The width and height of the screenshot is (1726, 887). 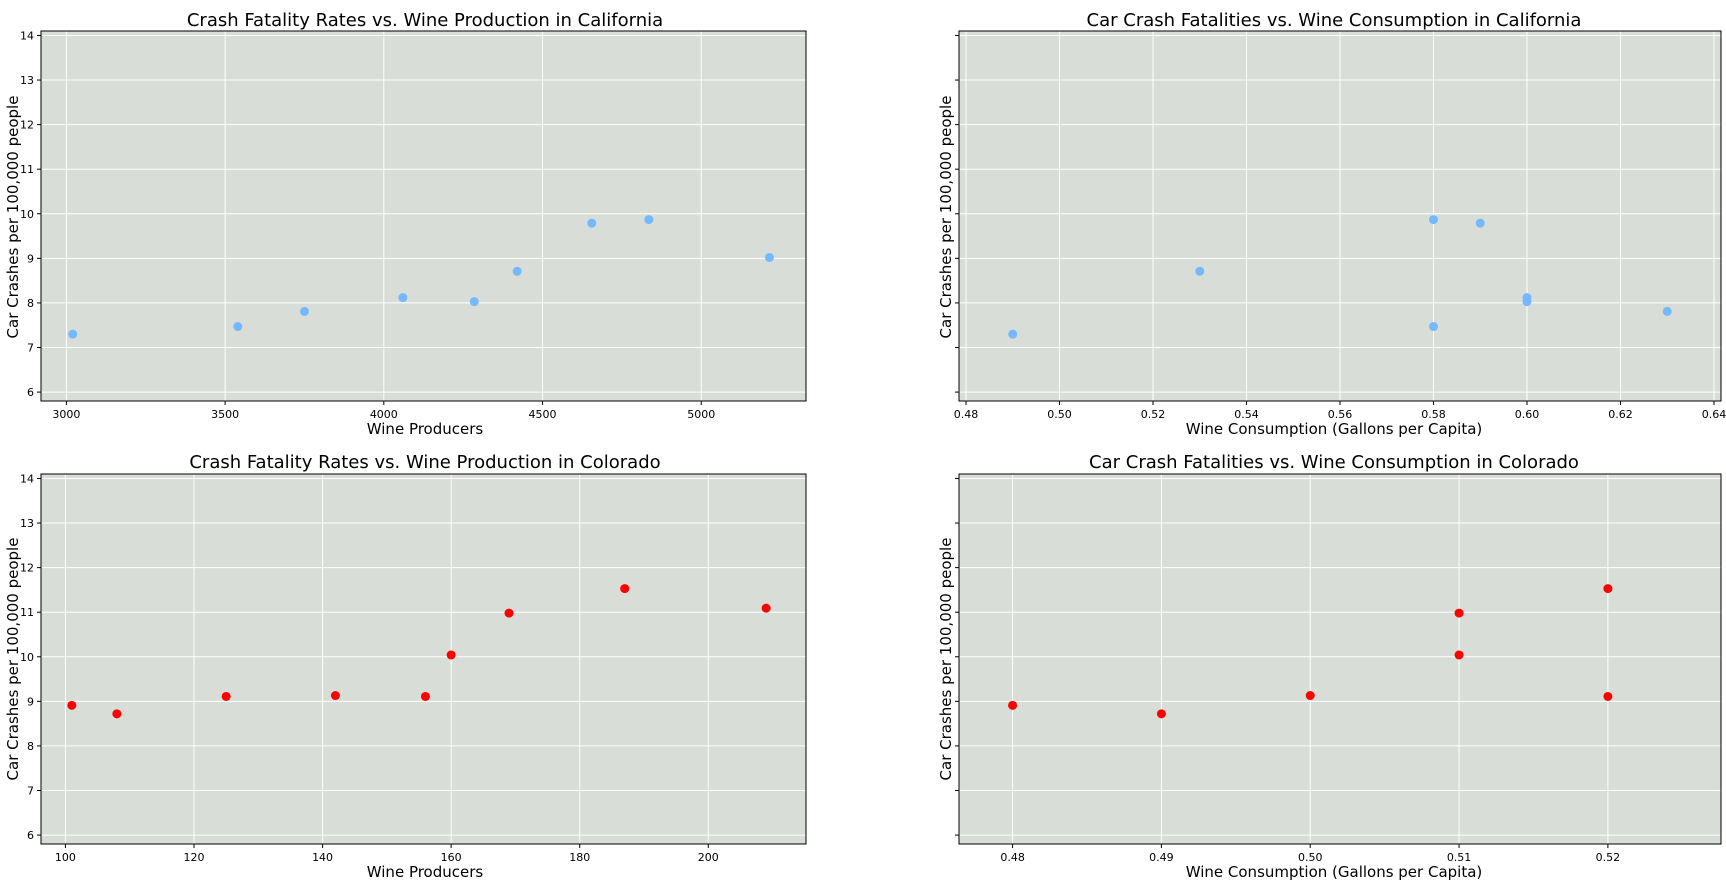 What do you see at coordinates (1527, 414) in the screenshot?
I see `x-tick-label: 0.60` at bounding box center [1527, 414].